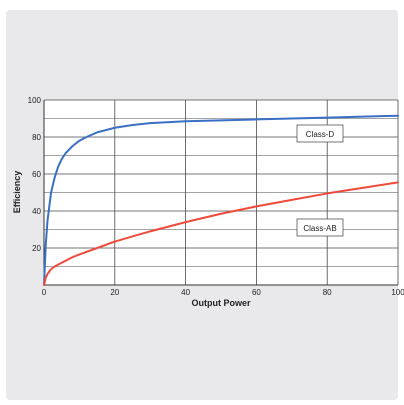 The width and height of the screenshot is (404, 405). I want to click on y-axis-title: Efficiency, so click(17, 192).